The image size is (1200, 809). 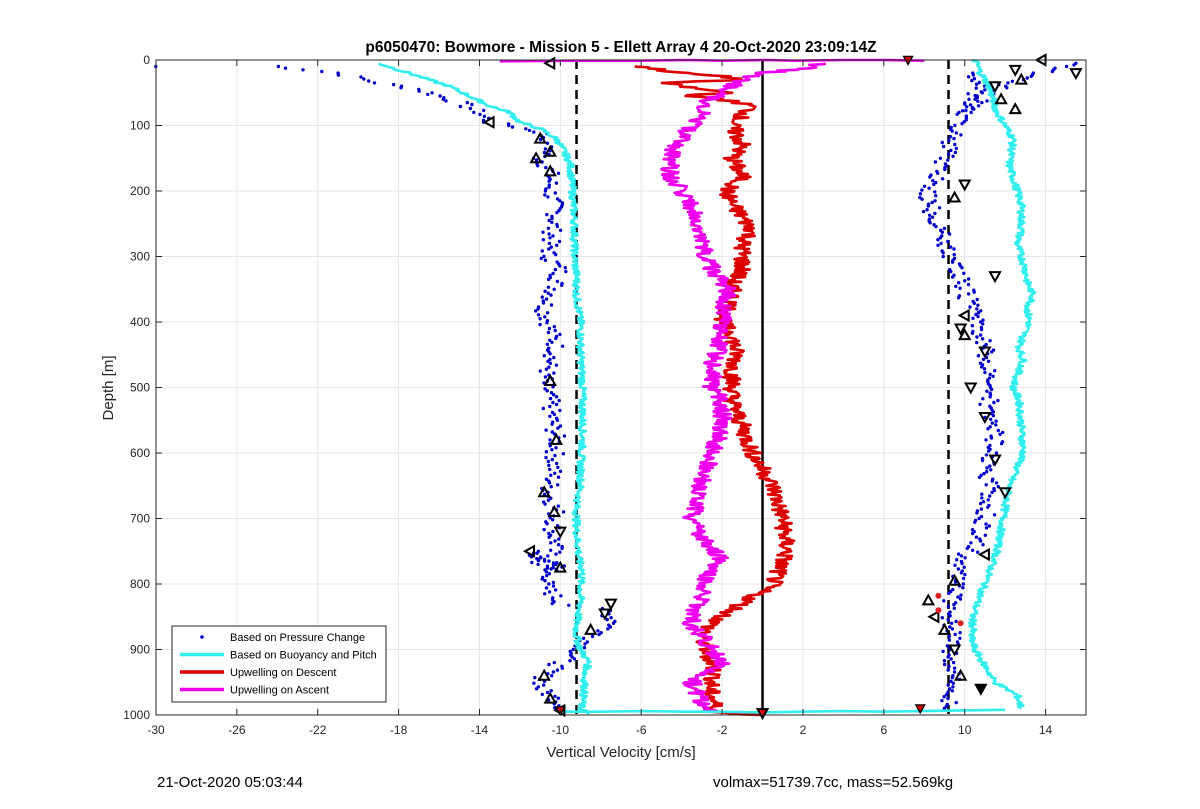 I want to click on x-tick-label: -26, so click(x=237, y=730).